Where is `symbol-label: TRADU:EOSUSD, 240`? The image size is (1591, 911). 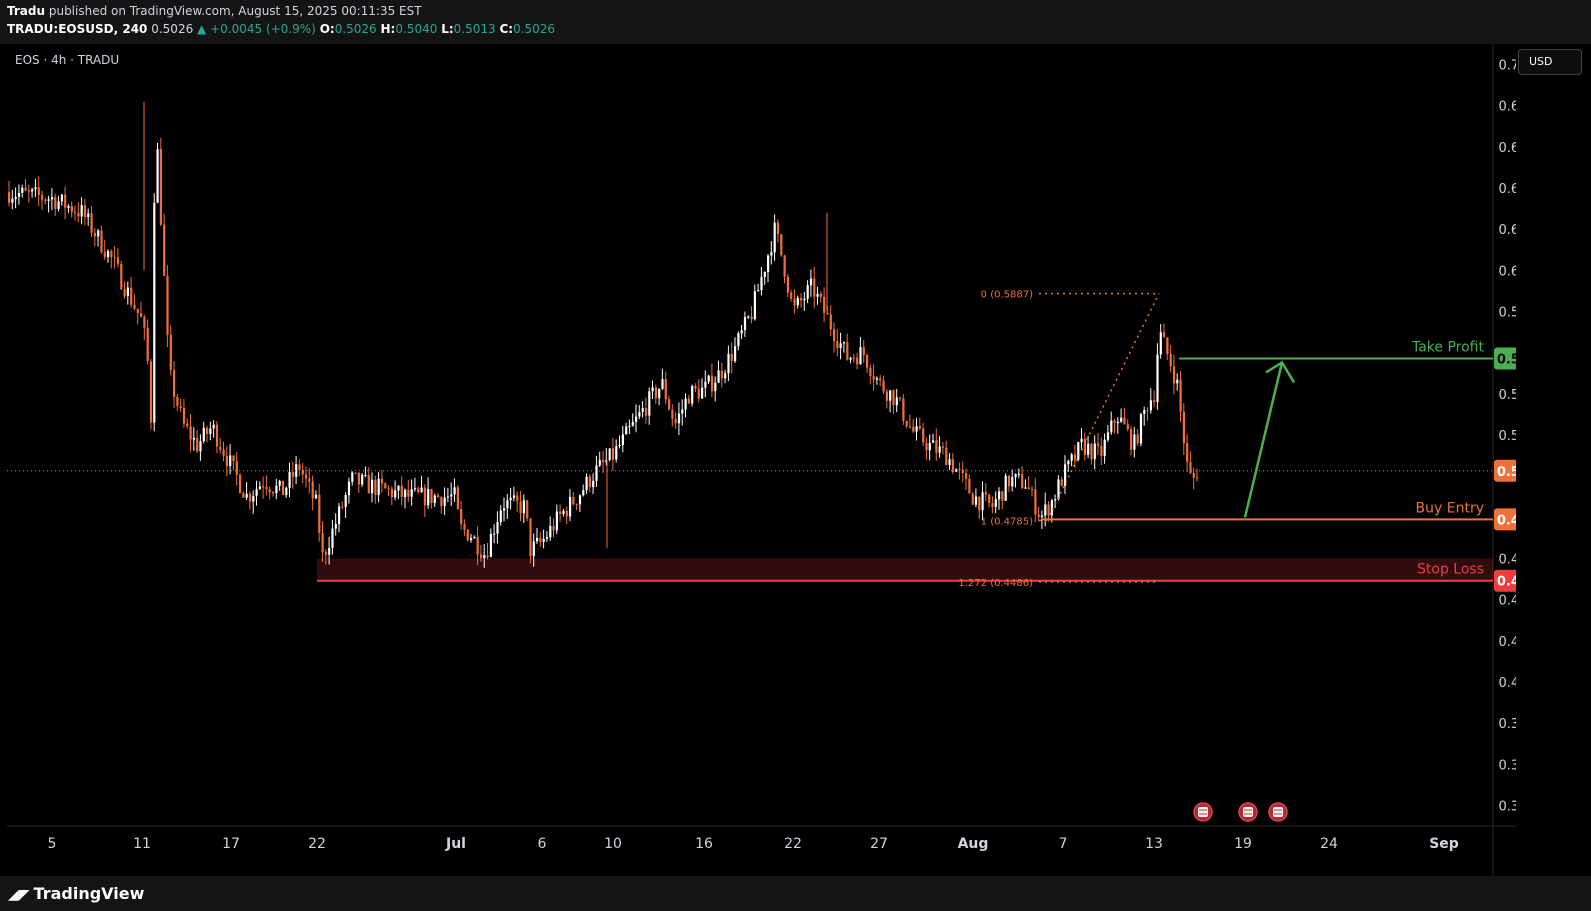
symbol-label: TRADU:EOSUSD, 240 is located at coordinates (77, 29).